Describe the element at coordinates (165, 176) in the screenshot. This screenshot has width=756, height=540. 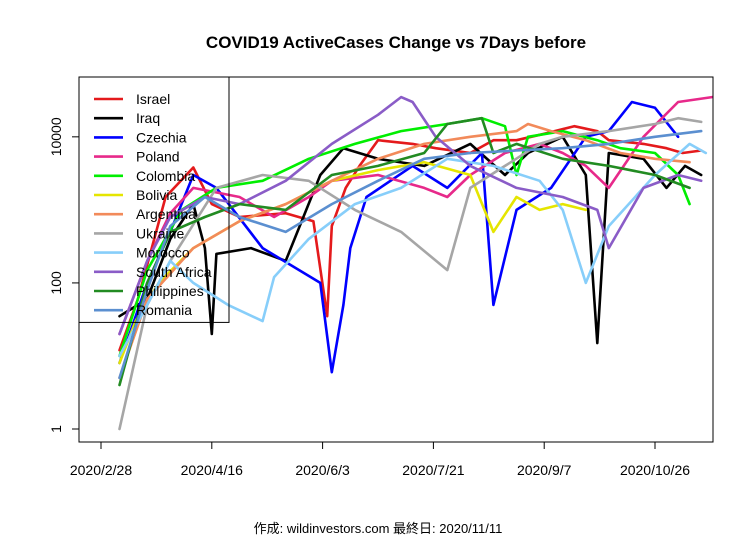
I see `legend-label: Colombia` at that location.